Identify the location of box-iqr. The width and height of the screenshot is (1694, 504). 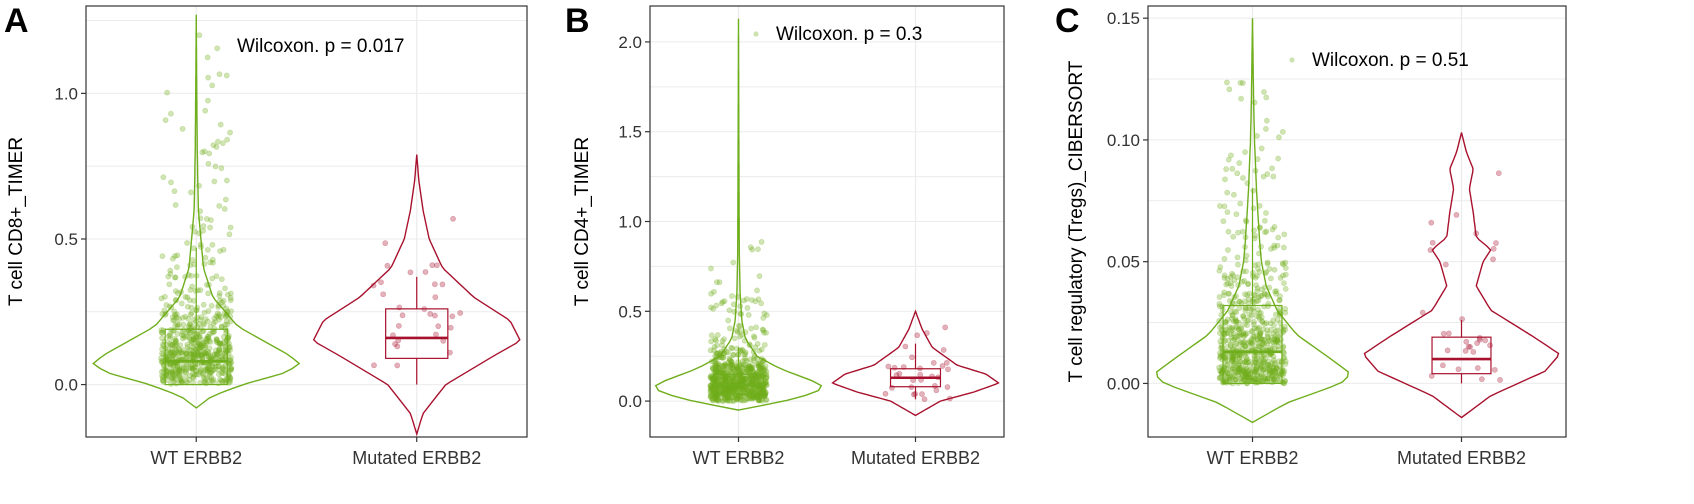
(1252, 344).